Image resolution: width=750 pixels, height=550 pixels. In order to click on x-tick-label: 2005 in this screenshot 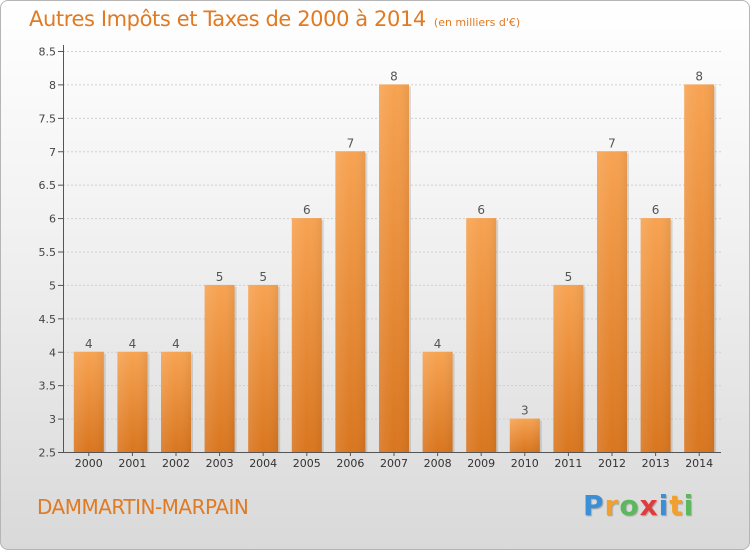, I will do `click(307, 463)`.